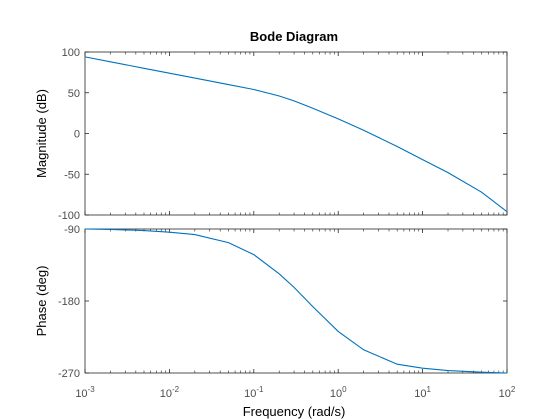 The height and width of the screenshot is (419, 559). Describe the element at coordinates (72, 175) in the screenshot. I see `y-tick-label: -50` at that location.